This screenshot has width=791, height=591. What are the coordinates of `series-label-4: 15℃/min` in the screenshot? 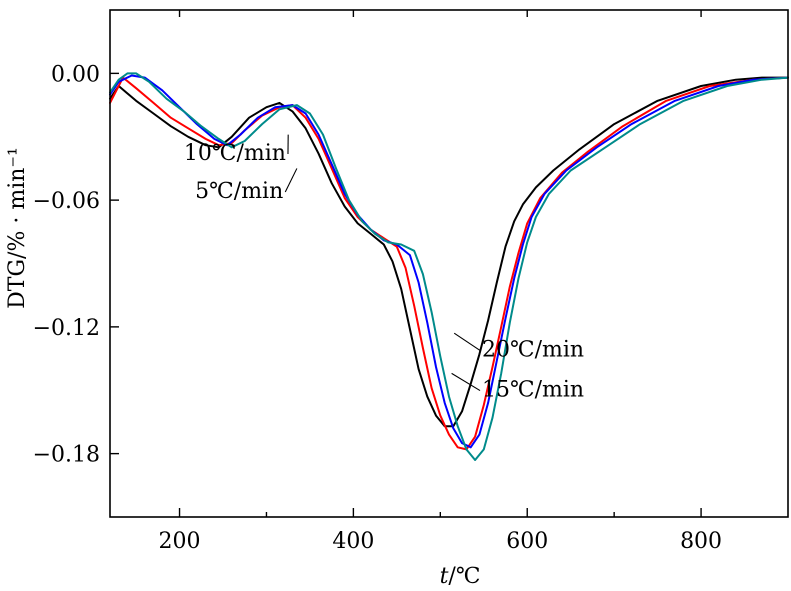 It's located at (533, 390).